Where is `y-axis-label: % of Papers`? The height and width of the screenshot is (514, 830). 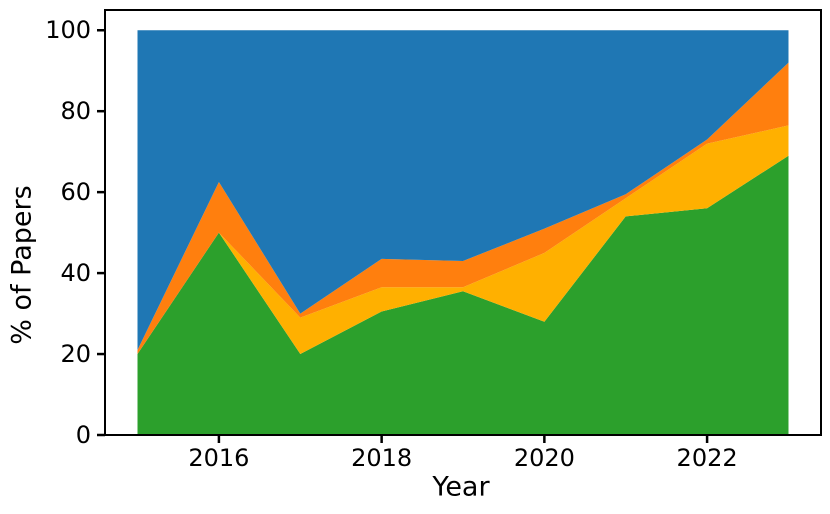
y-axis-label: % of Papers is located at coordinates (22, 265).